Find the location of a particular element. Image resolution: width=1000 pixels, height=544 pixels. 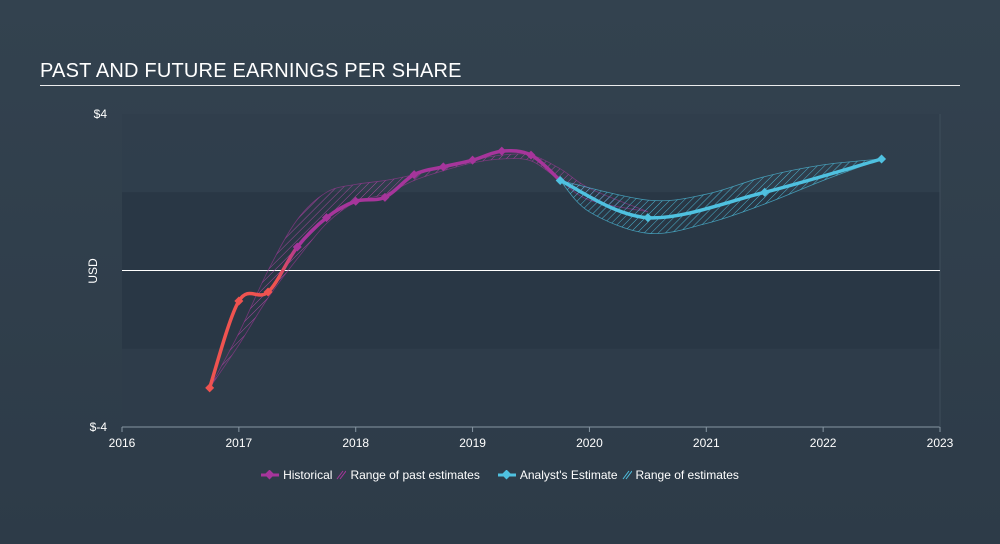

analyst-estimate-legend-icon is located at coordinates (506, 475).